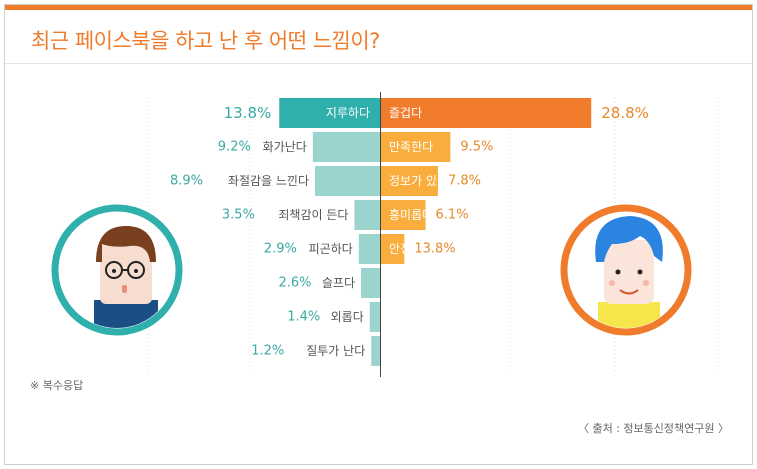  What do you see at coordinates (476, 147) in the screenshot?
I see `pos-value-label-1: 9.5%` at bounding box center [476, 147].